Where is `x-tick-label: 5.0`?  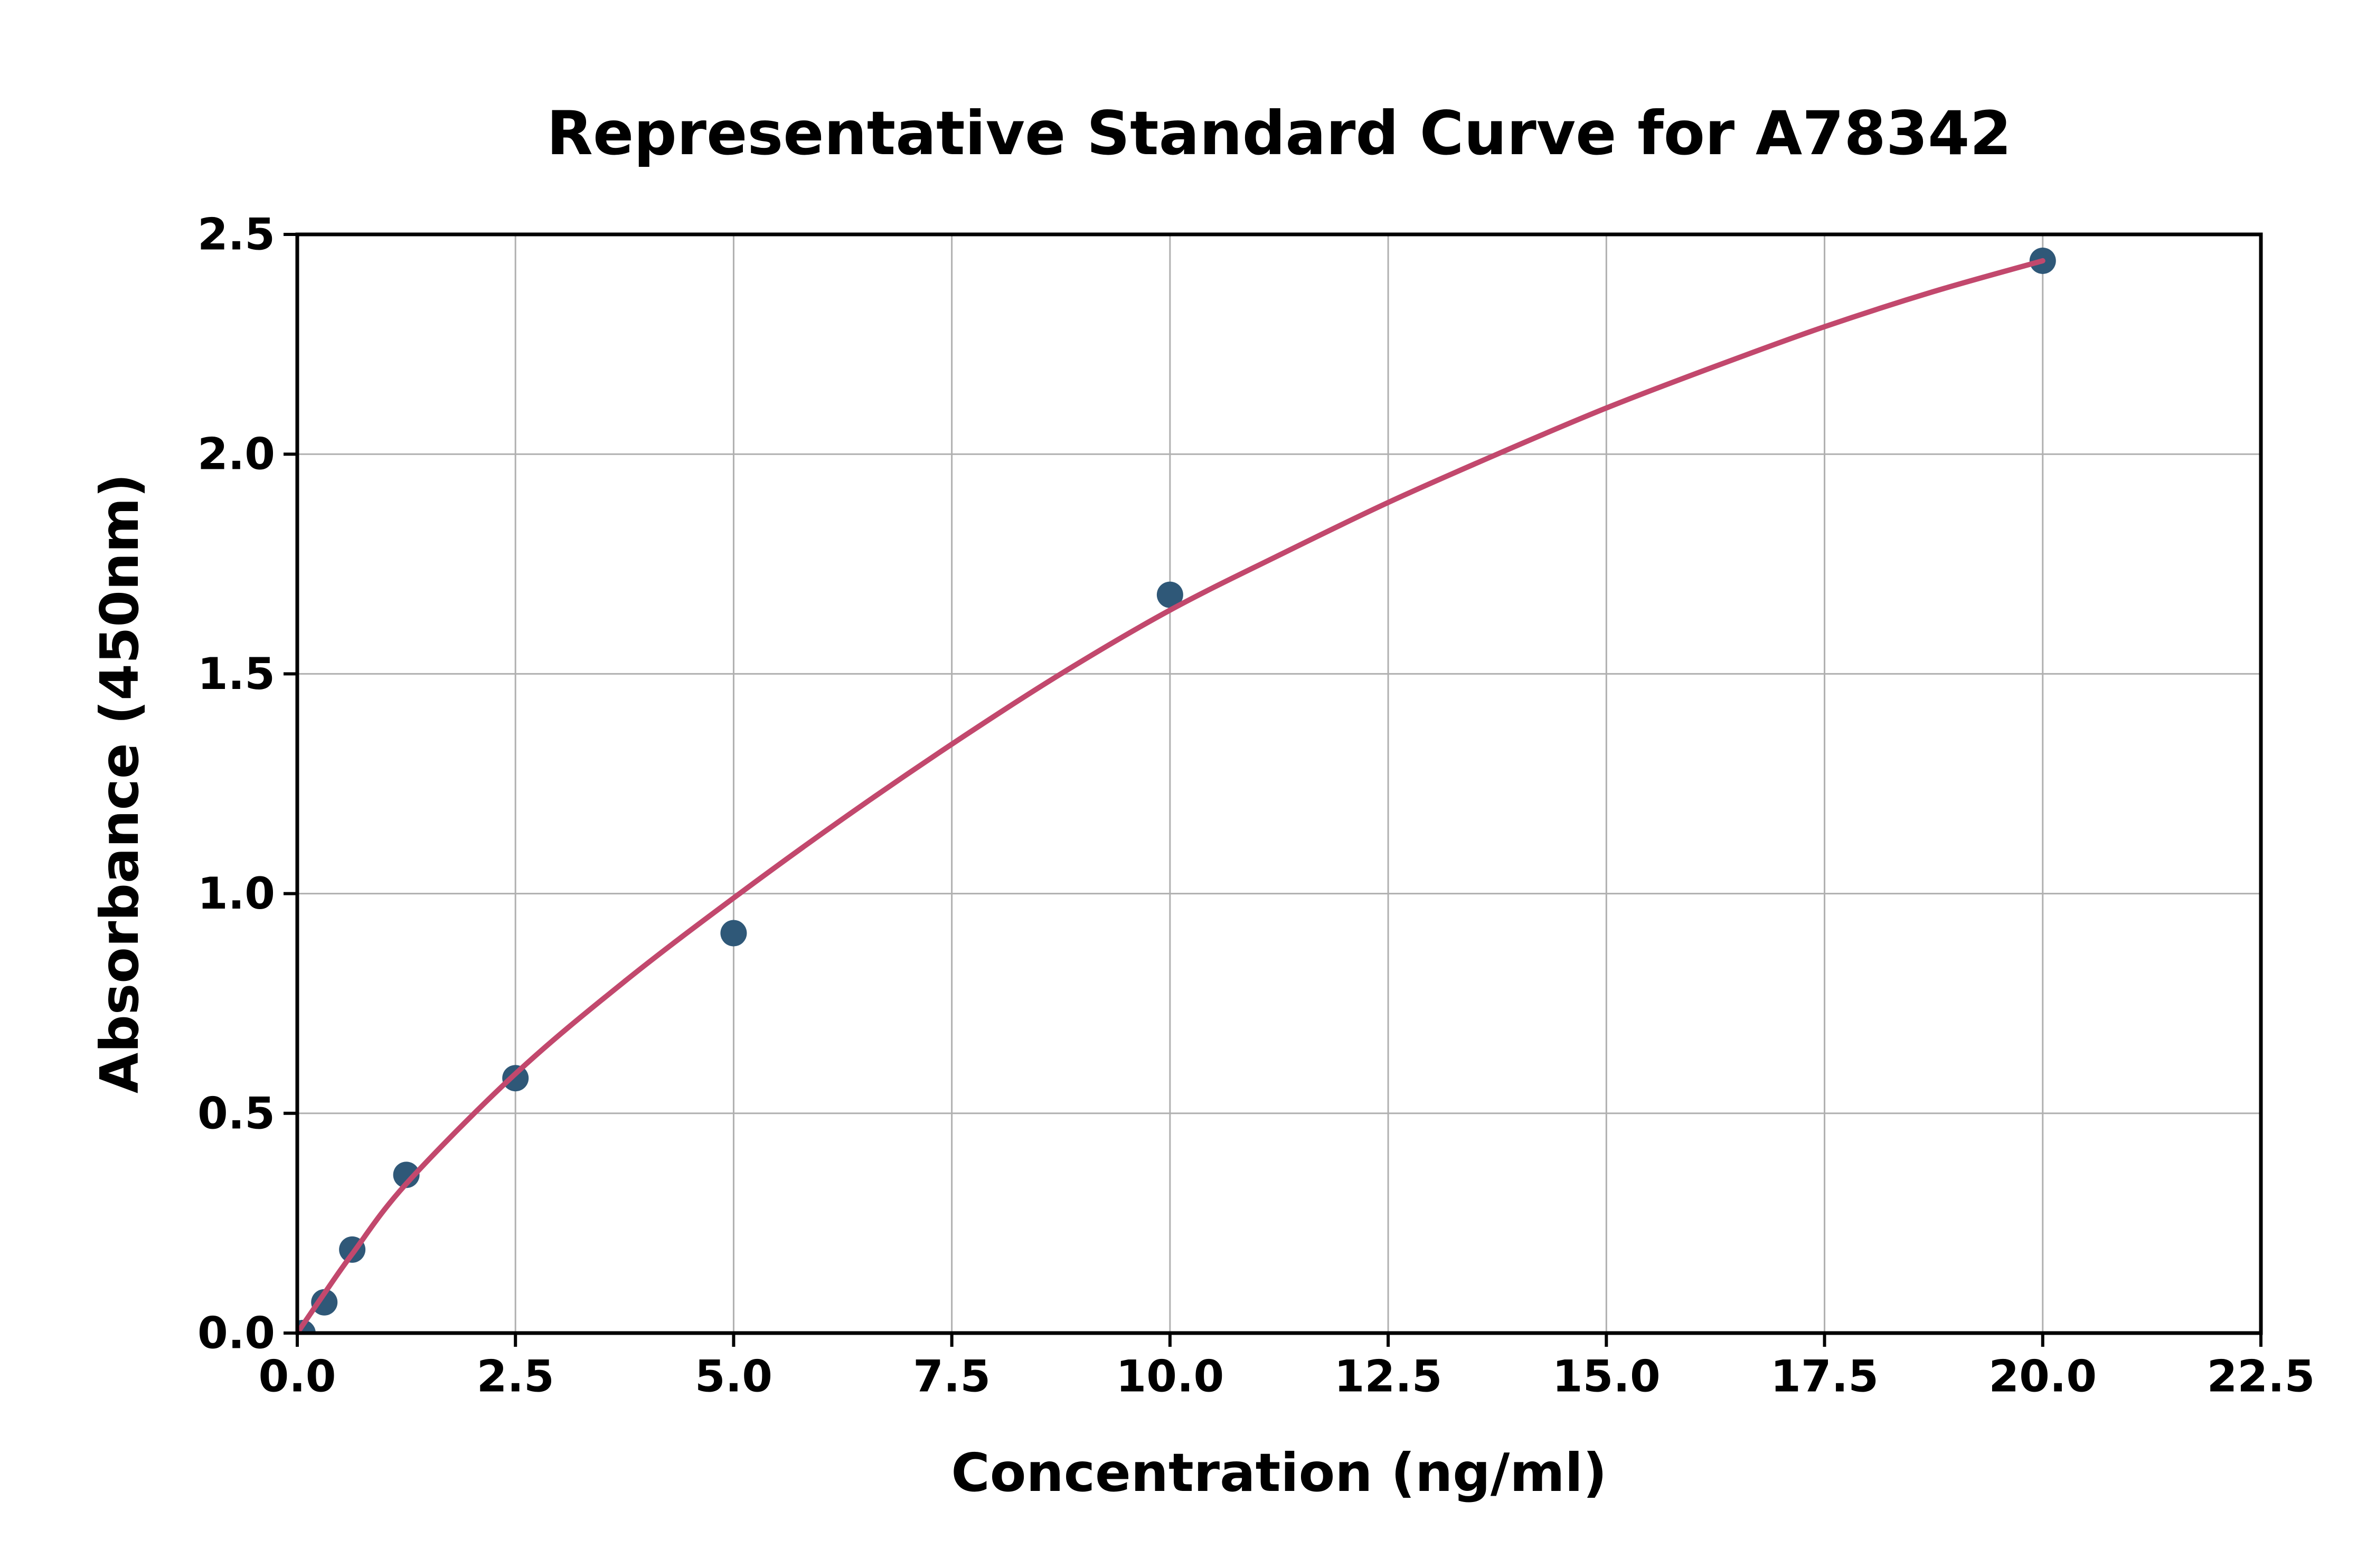
x-tick-label: 5.0 is located at coordinates (733, 1376).